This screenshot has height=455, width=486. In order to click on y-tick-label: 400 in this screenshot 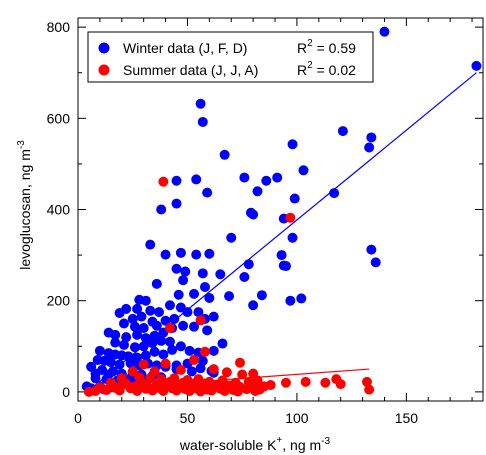, I will do `click(59, 210)`.